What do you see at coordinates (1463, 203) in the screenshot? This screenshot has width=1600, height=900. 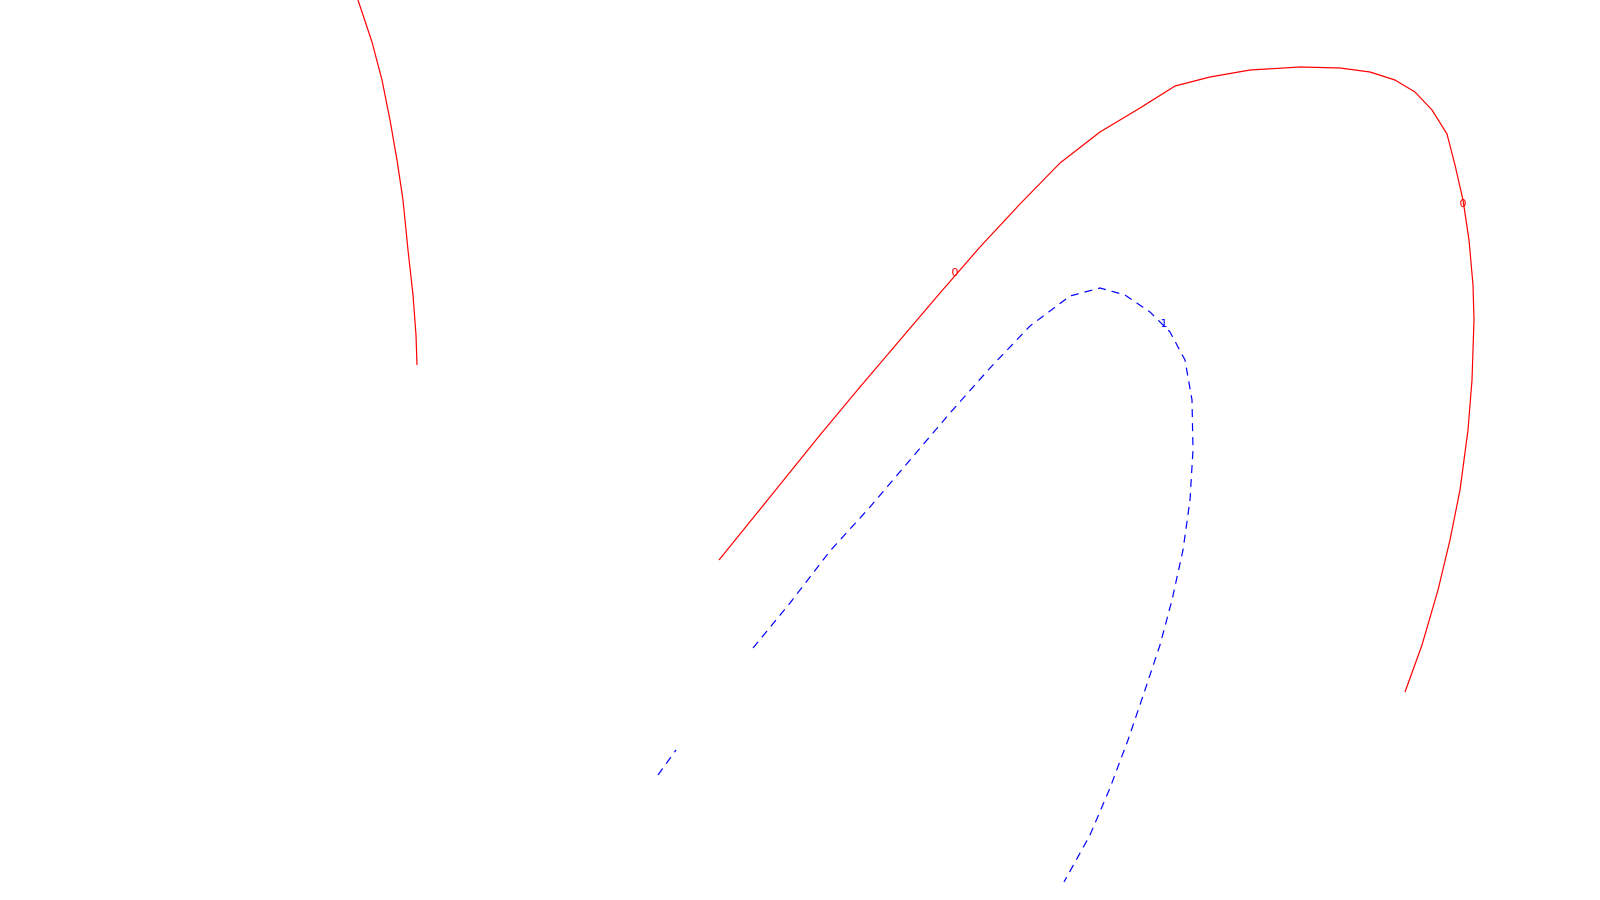 I see `contour-label-level-0-1: 0` at bounding box center [1463, 203].